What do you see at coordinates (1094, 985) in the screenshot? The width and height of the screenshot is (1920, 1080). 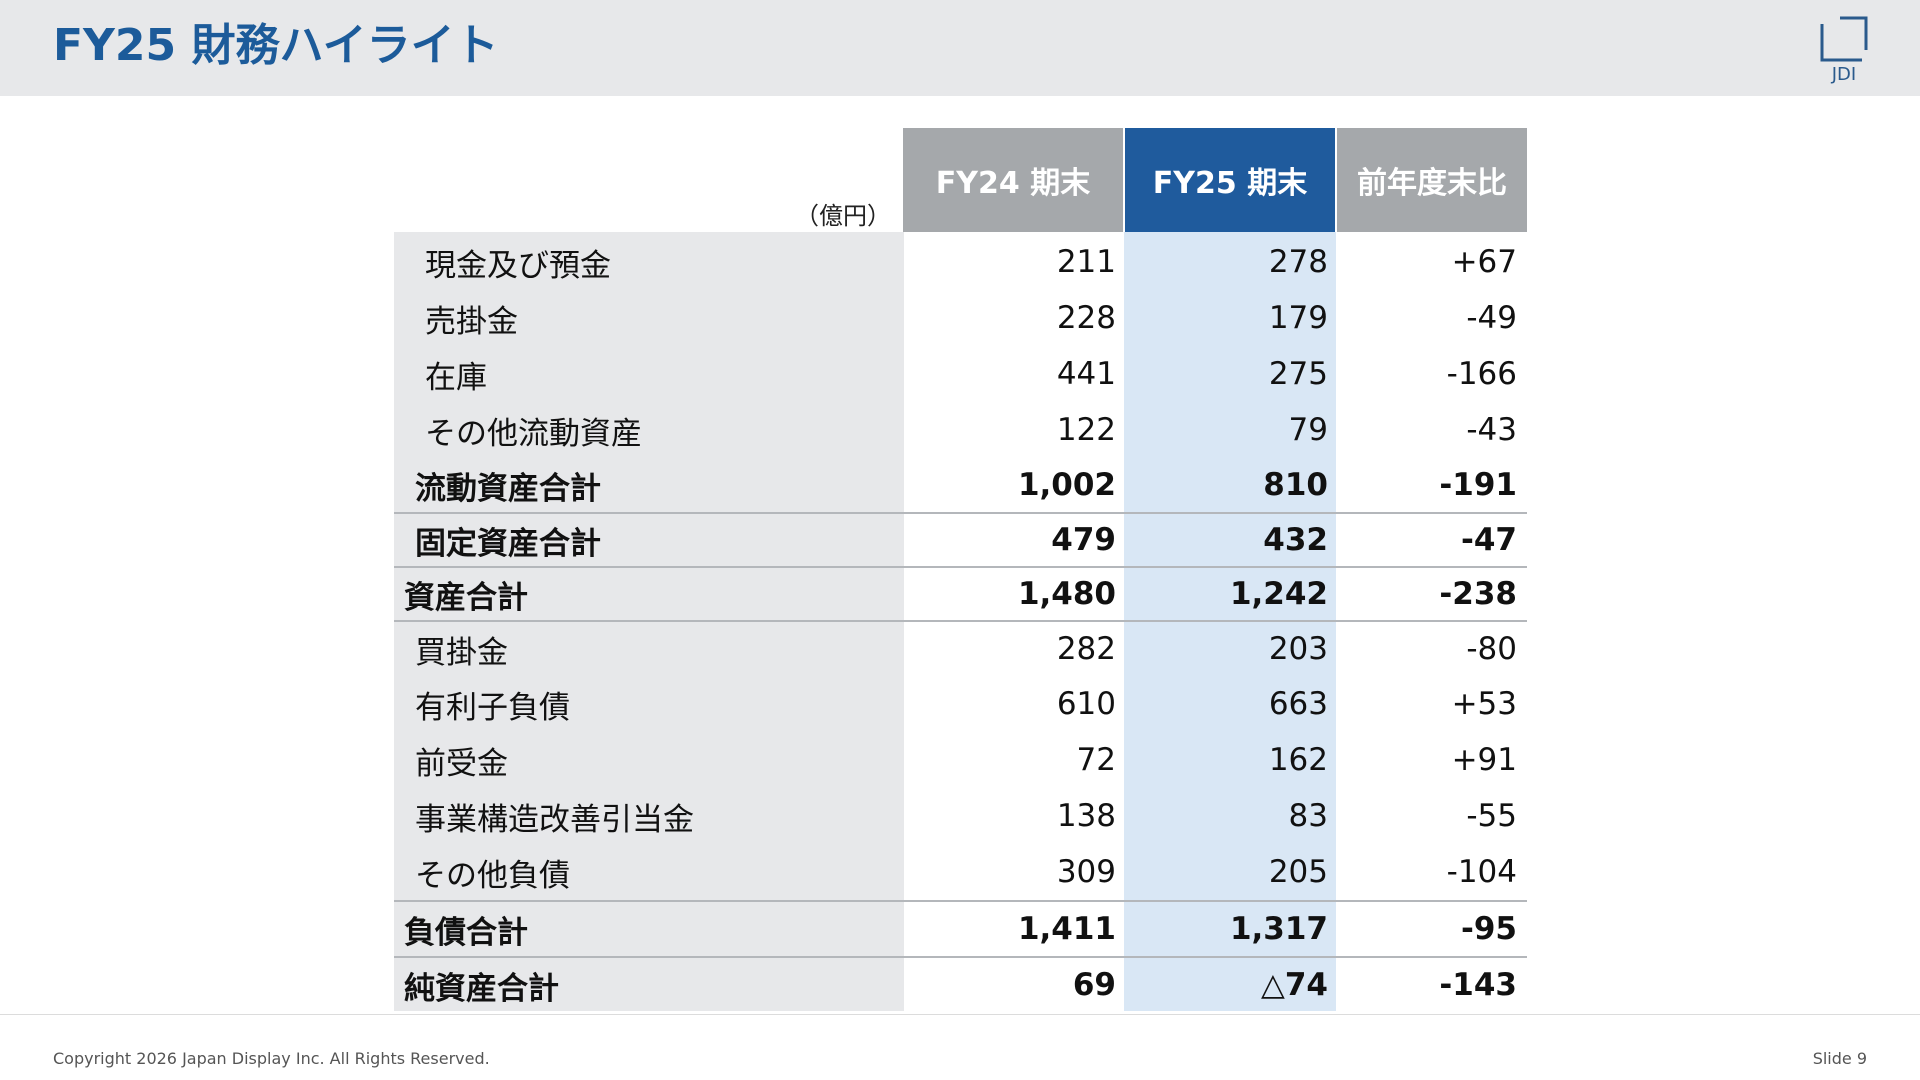 I see `fy24-value: 69` at bounding box center [1094, 985].